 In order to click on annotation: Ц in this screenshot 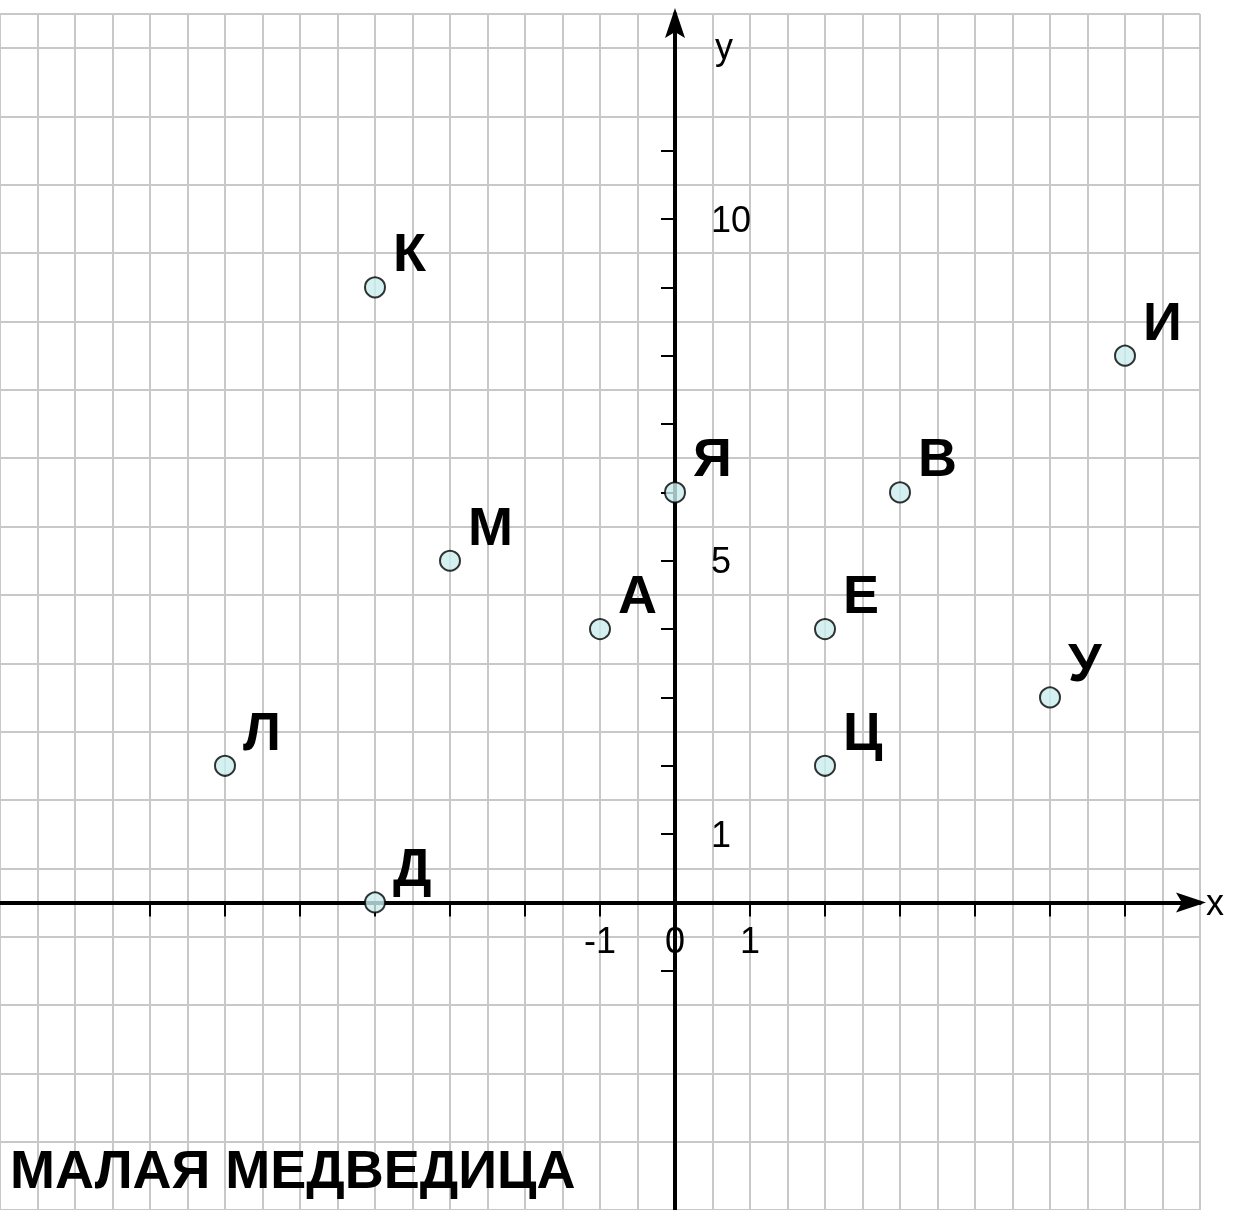, I will do `click(863, 730)`.